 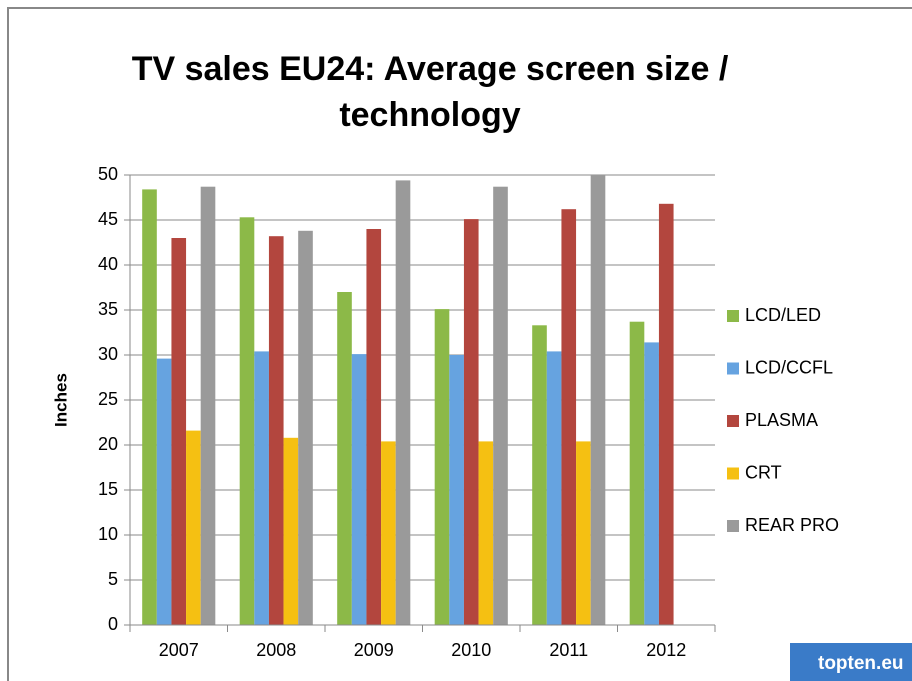 What do you see at coordinates (792, 525) in the screenshot?
I see `legend-label: REAR PRO` at bounding box center [792, 525].